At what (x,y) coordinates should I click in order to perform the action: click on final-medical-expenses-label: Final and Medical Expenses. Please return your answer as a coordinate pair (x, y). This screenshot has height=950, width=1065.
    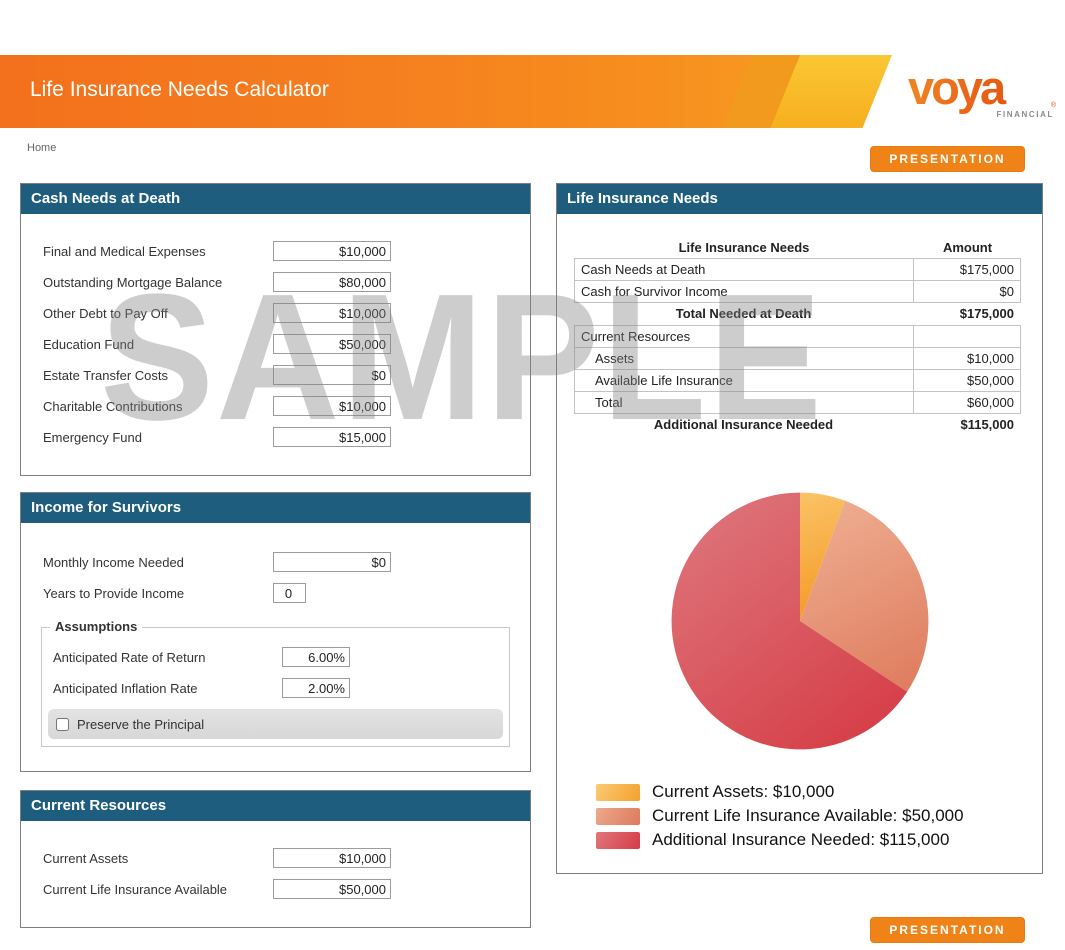
    Looking at the image, I should click on (124, 251).